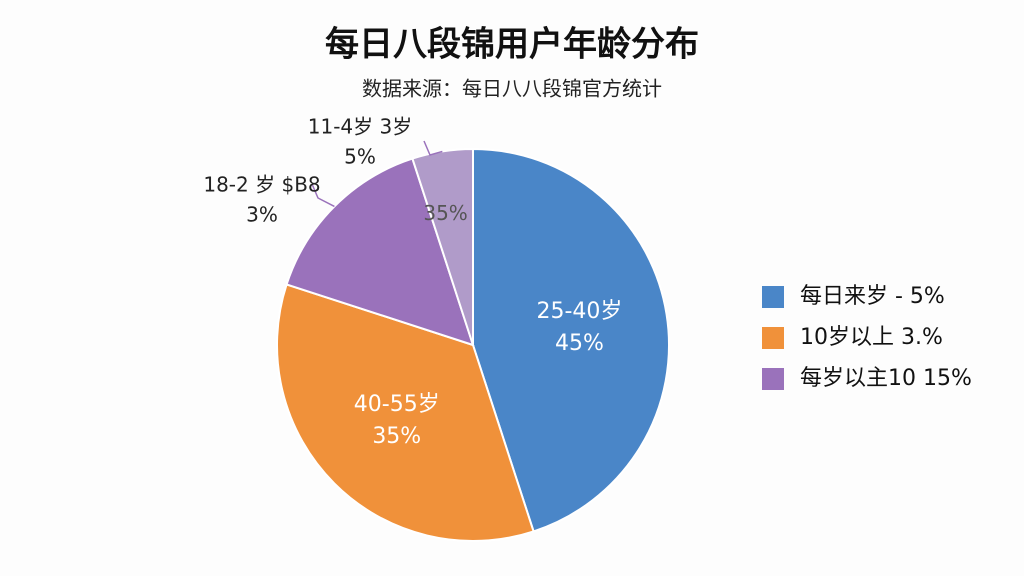 This screenshot has height=576, width=1024. I want to click on slice-label: 3%, so click(262, 215).